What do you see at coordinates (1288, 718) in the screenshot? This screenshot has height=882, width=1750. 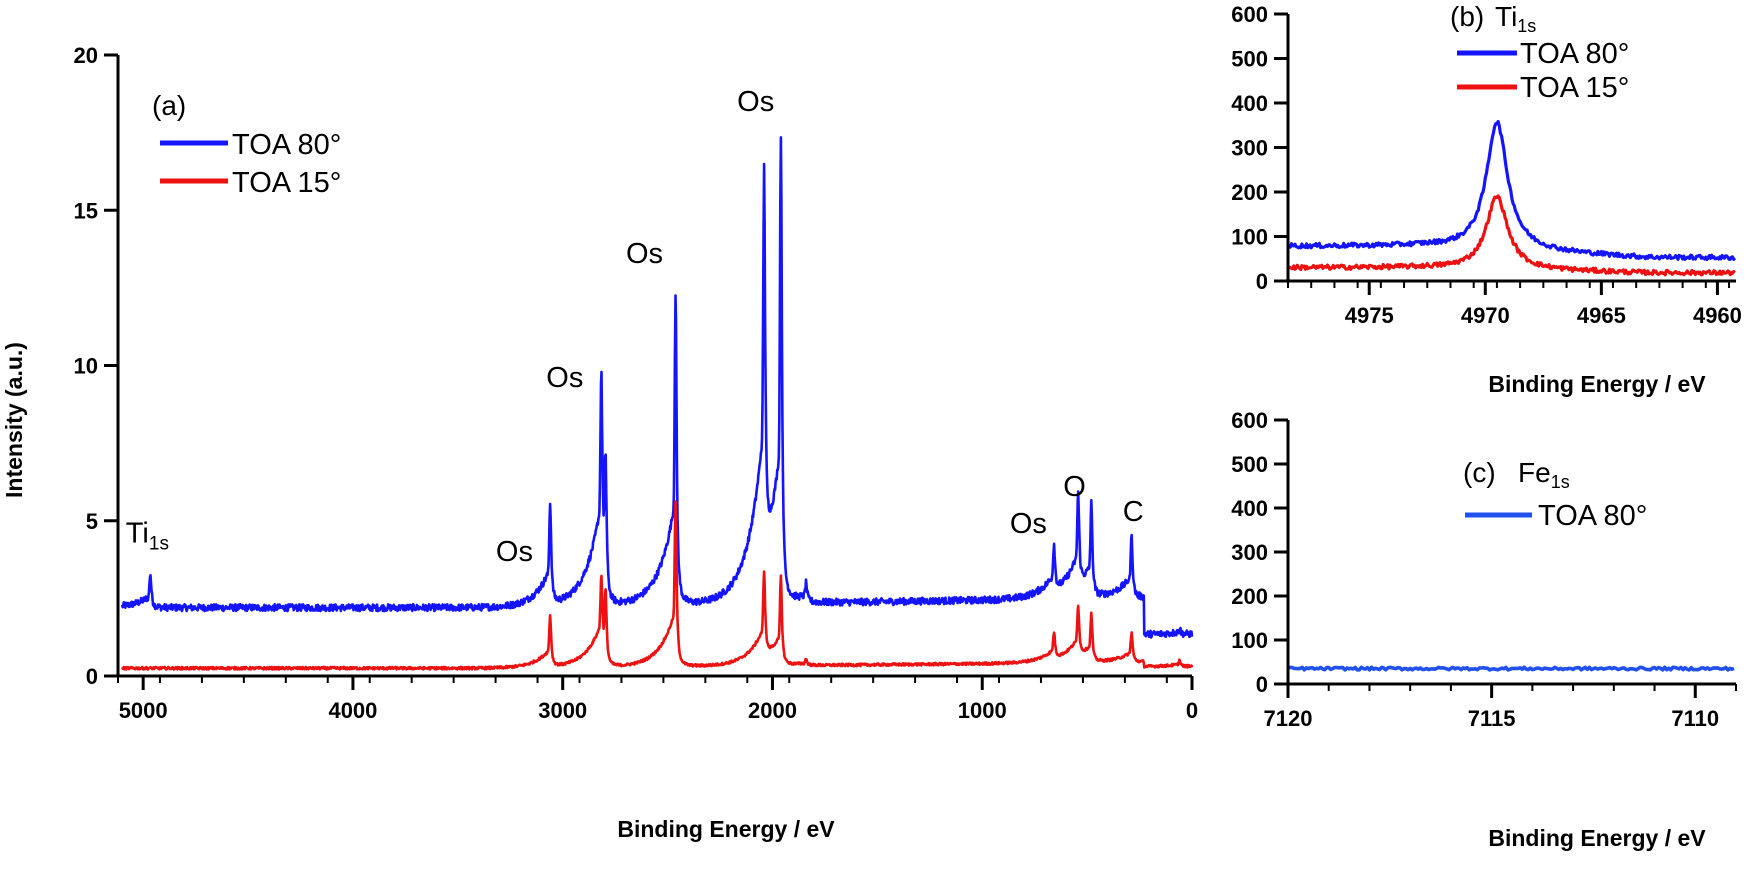 I see `c-xtick-label: 7120` at bounding box center [1288, 718].